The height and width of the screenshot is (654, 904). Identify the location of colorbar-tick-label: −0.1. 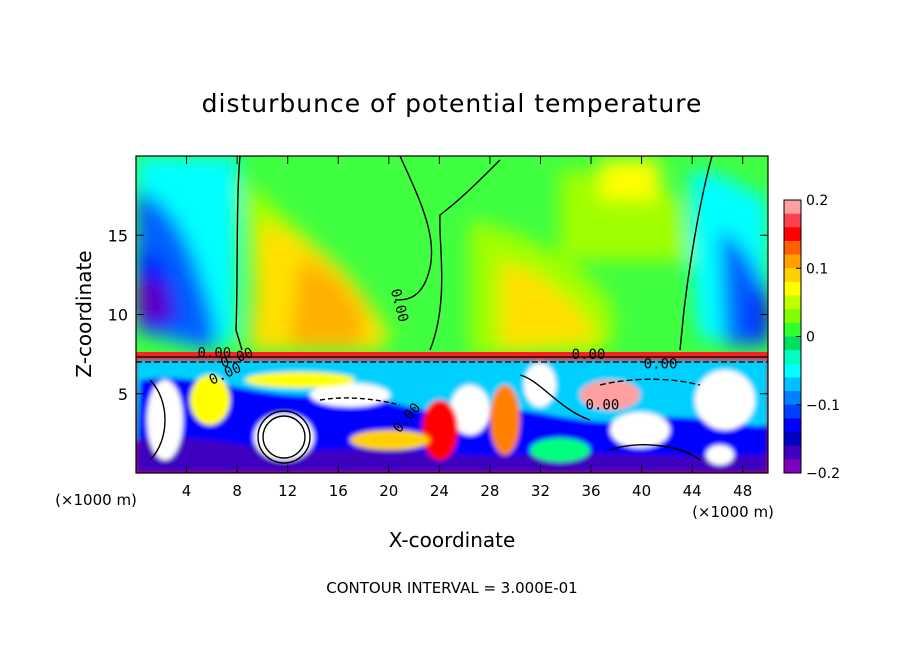
(823, 406).